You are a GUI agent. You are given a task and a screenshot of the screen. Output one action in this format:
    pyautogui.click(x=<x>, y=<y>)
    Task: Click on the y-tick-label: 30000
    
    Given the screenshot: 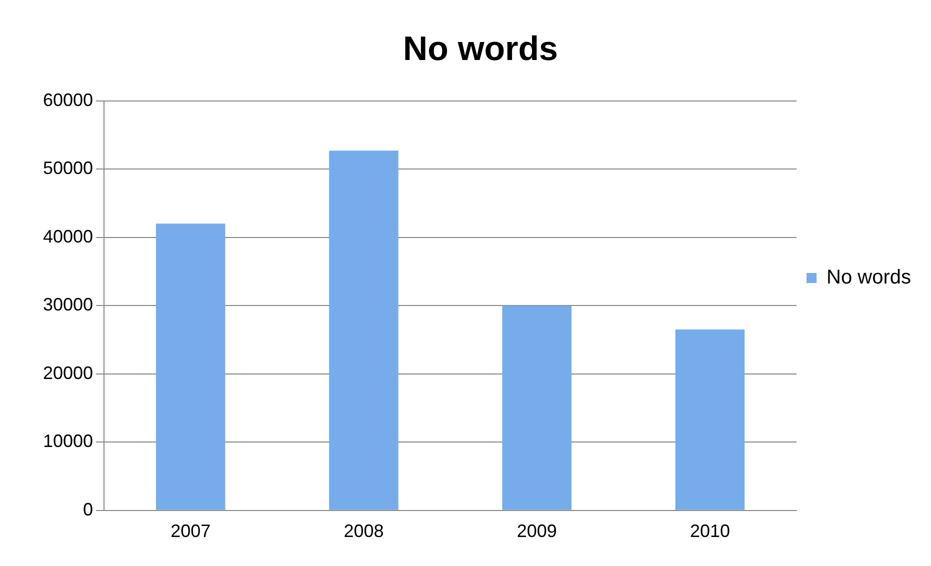 What is the action you would take?
    pyautogui.click(x=68, y=304)
    